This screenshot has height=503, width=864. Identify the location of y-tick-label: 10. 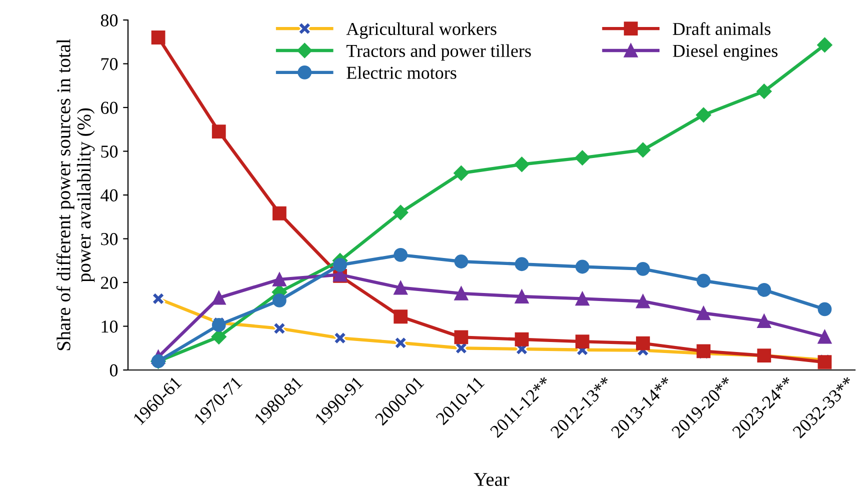
(110, 326).